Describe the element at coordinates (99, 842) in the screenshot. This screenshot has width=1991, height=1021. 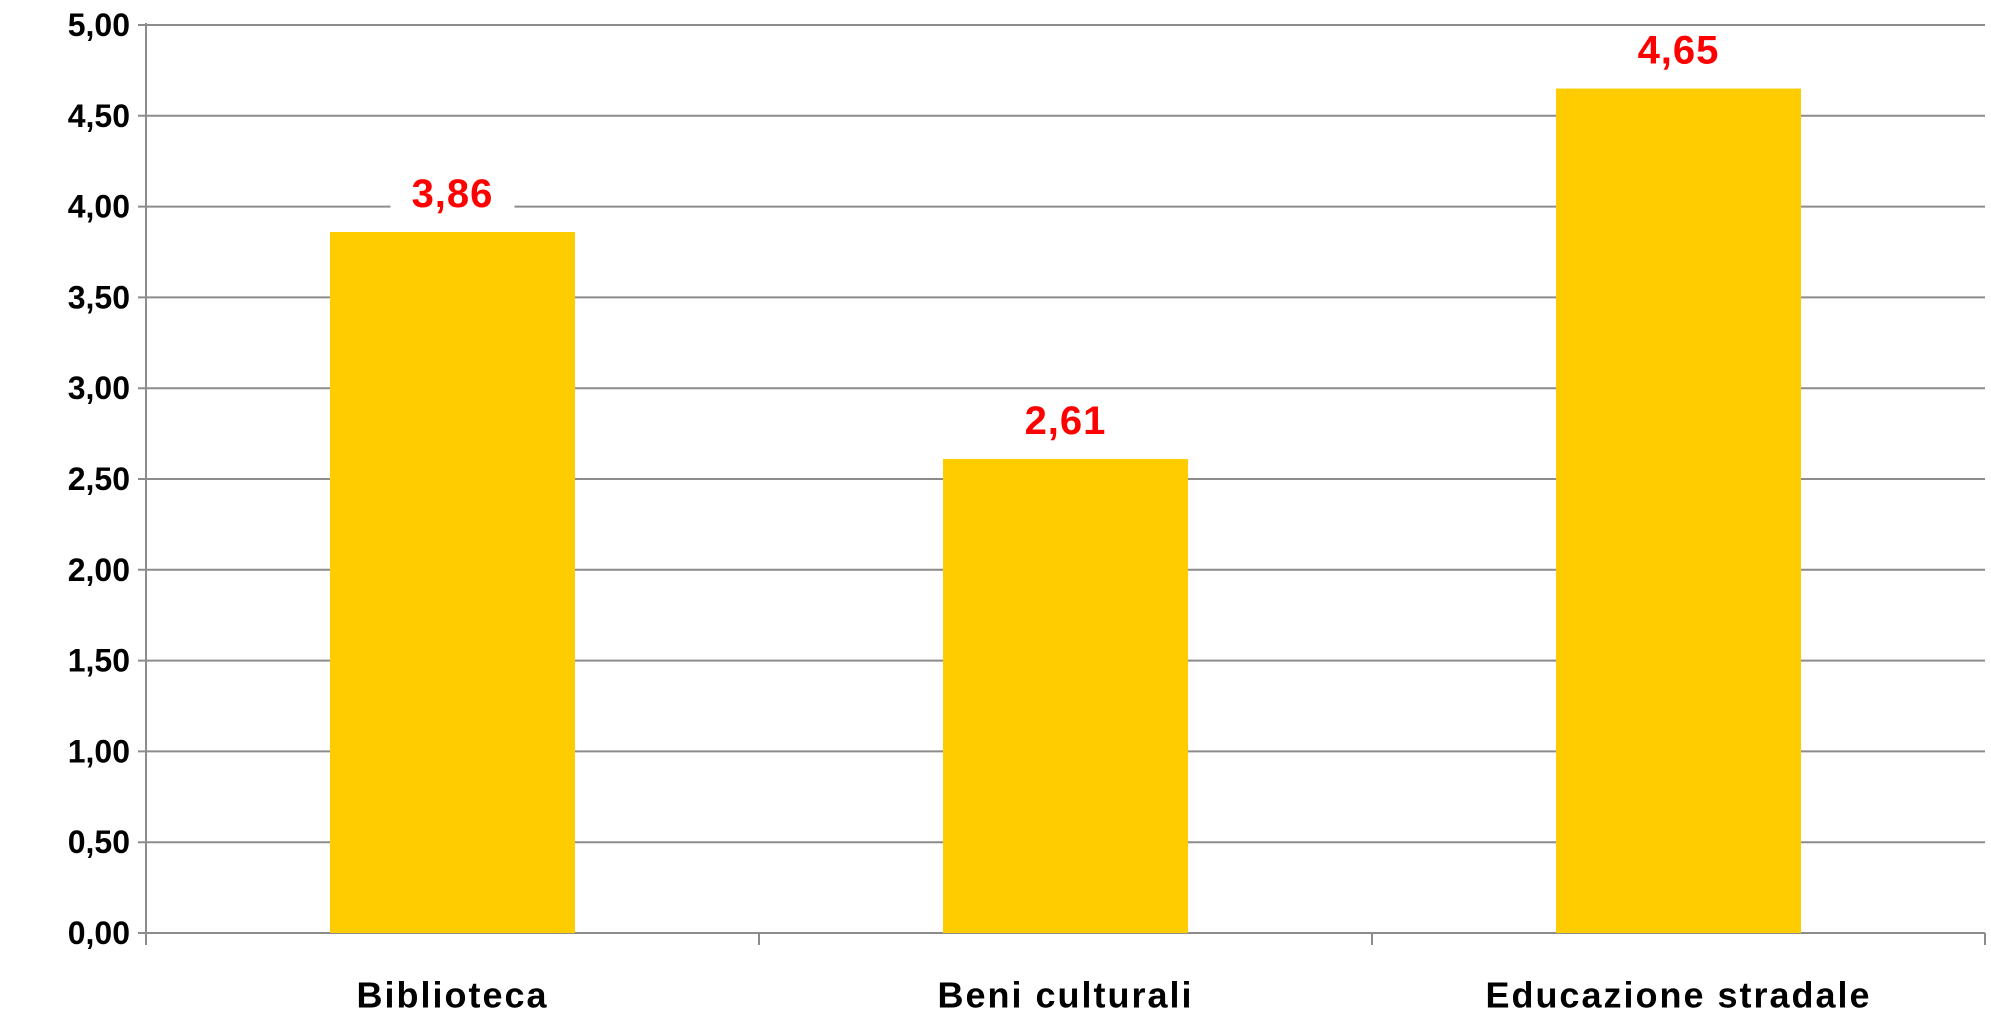
I see `y-tick-label: 0,50` at that location.